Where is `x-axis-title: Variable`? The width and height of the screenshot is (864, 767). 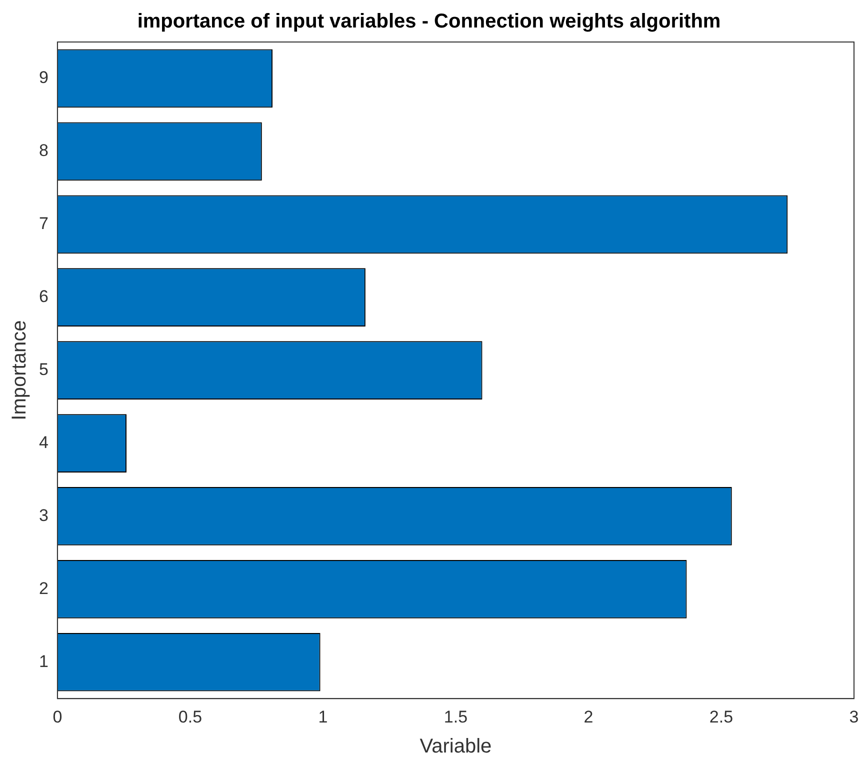 x-axis-title: Variable is located at coordinates (456, 747).